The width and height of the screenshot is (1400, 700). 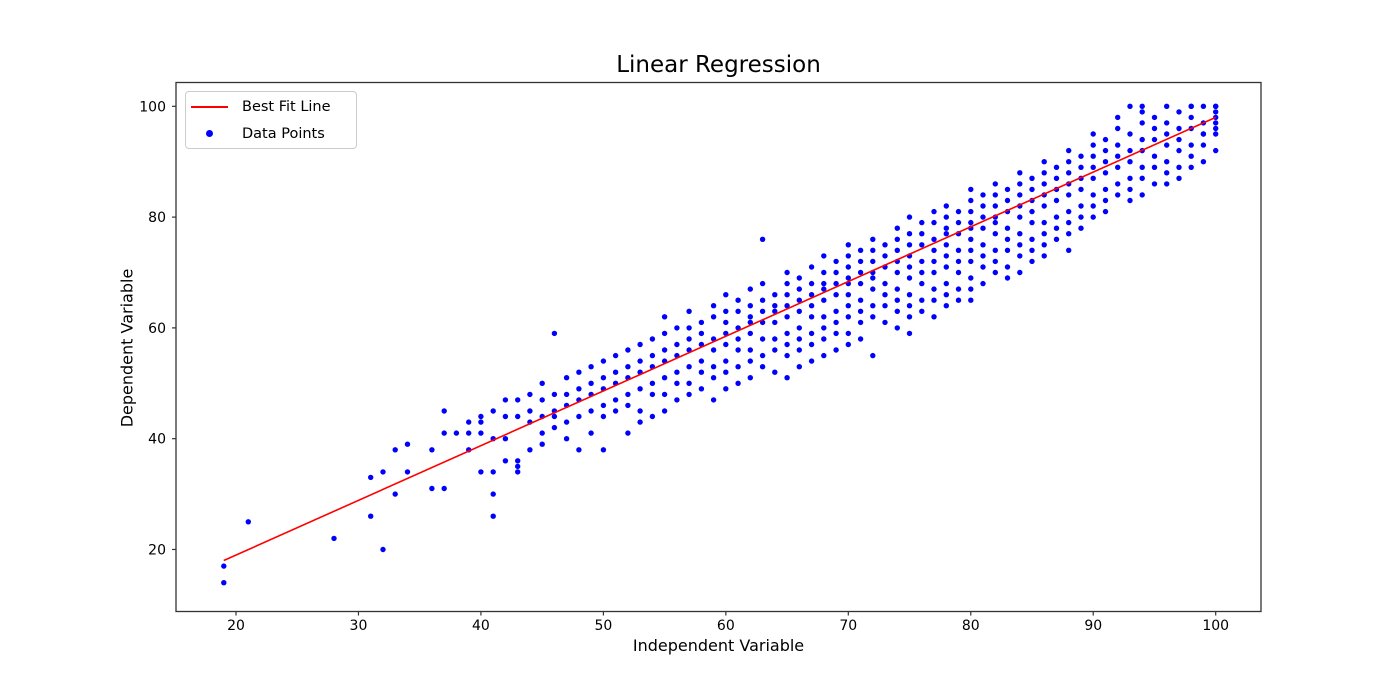 What do you see at coordinates (481, 626) in the screenshot?
I see `x-tick-label: 40` at bounding box center [481, 626].